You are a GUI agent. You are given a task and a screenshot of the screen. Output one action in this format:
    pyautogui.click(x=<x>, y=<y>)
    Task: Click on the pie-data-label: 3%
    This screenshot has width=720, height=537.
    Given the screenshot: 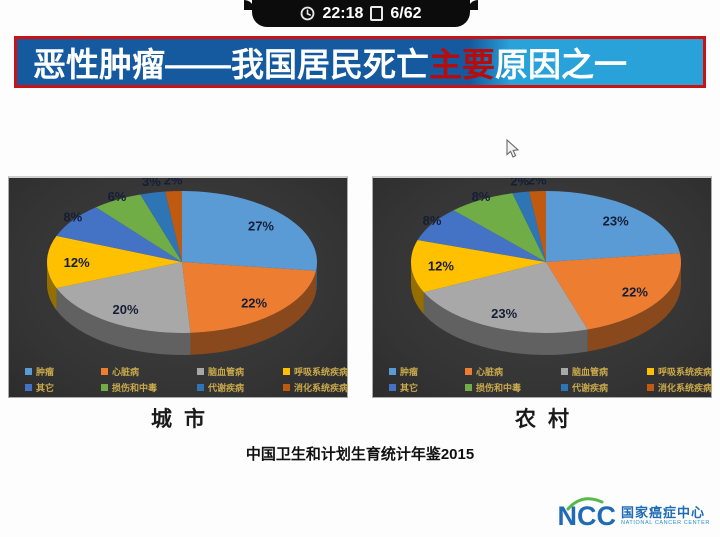 What is the action you would take?
    pyautogui.click(x=151, y=183)
    